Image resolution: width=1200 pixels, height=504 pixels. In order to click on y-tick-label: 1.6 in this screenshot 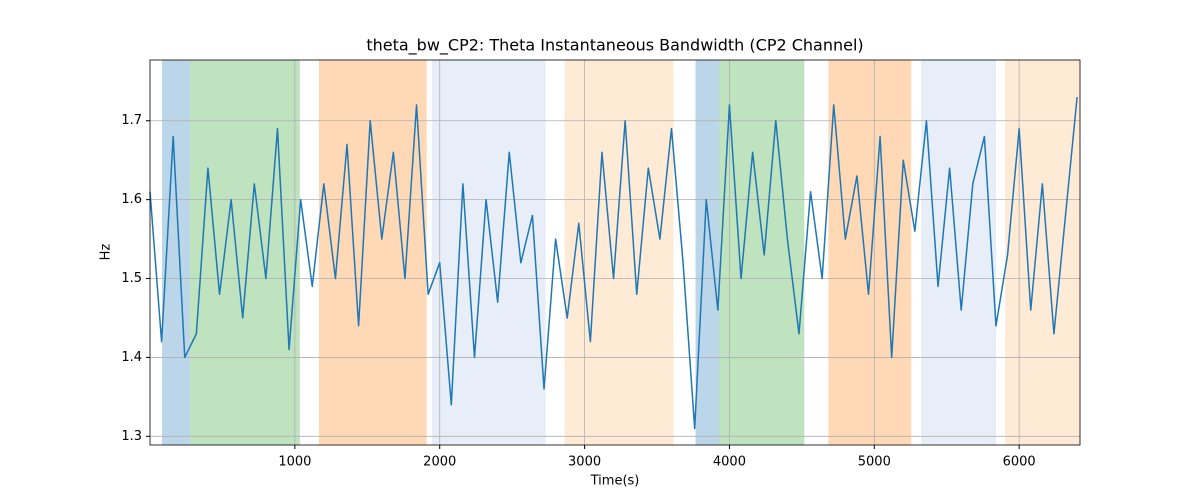, I will do `click(131, 199)`.